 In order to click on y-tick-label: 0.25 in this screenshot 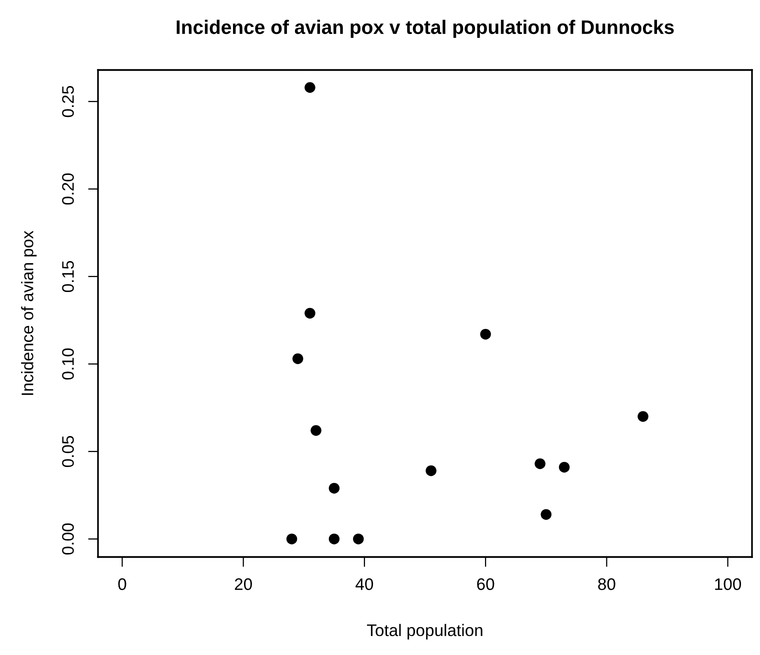, I will do `click(68, 102)`.